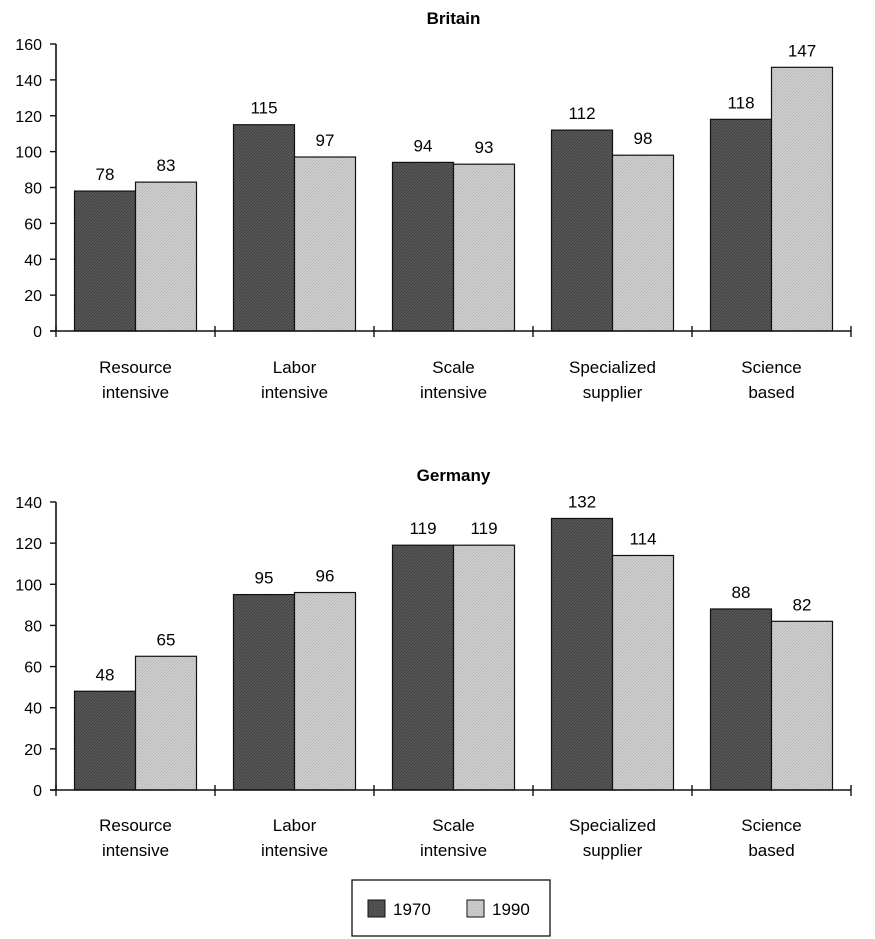  What do you see at coordinates (483, 528) in the screenshot?
I see `data-label-1990: 119` at bounding box center [483, 528].